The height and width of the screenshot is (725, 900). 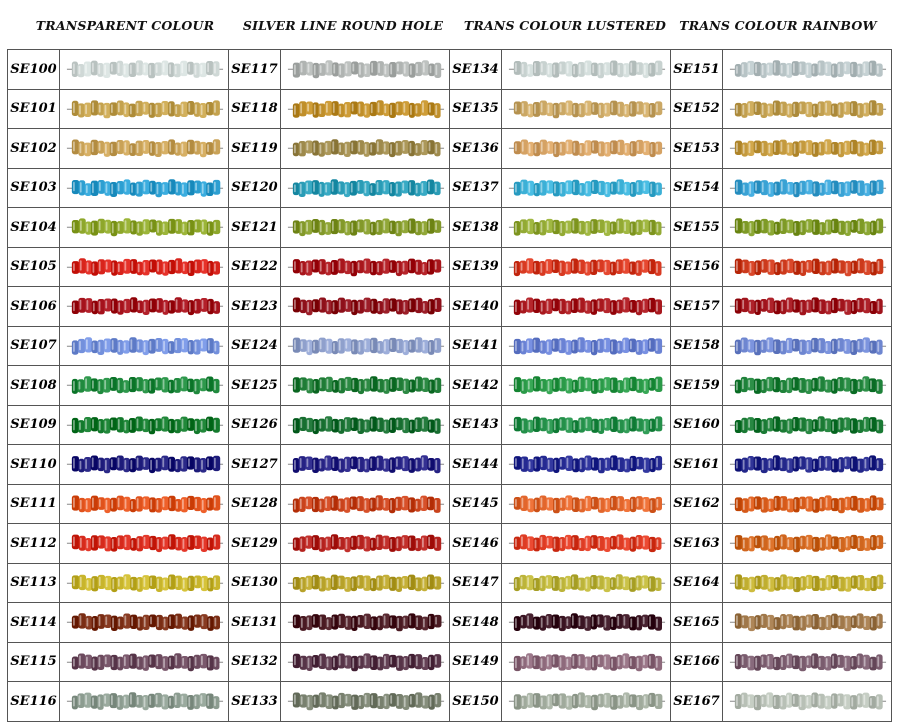 I want to click on bead-code: SE121, so click(x=255, y=227).